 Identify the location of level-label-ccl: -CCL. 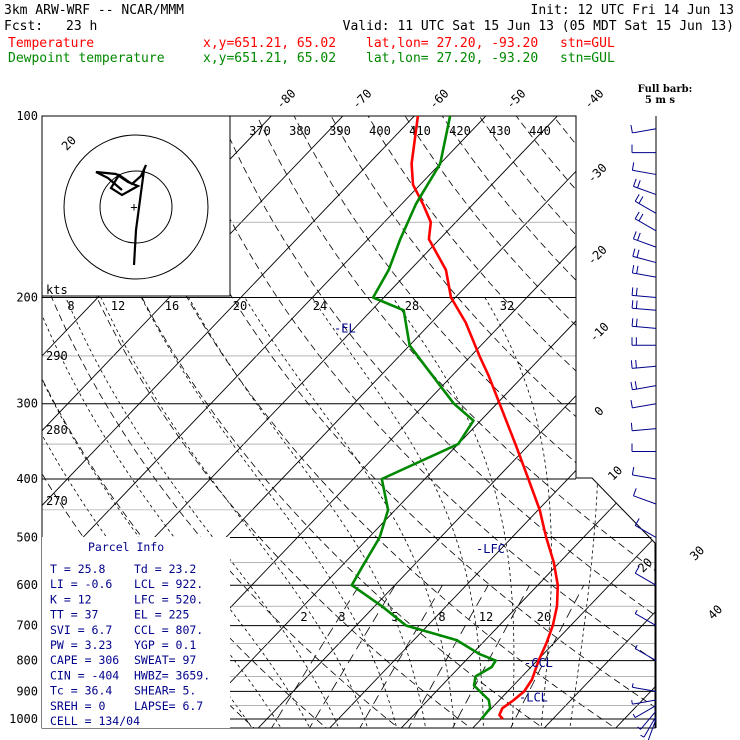
(538, 663).